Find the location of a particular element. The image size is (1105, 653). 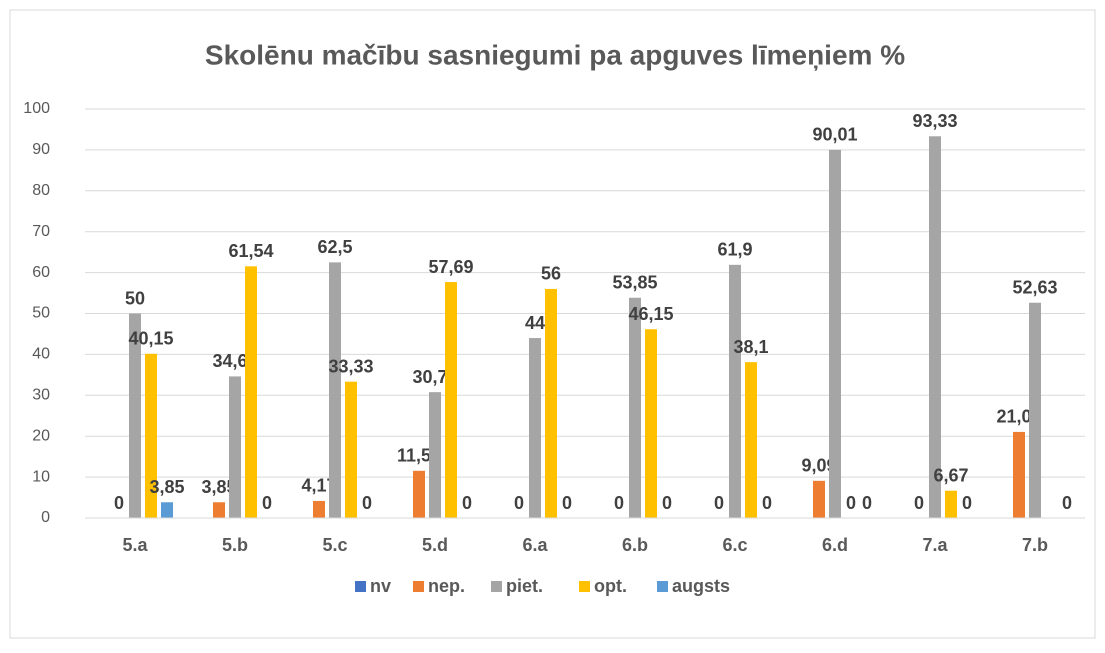

legend-label: augsts is located at coordinates (701, 586).